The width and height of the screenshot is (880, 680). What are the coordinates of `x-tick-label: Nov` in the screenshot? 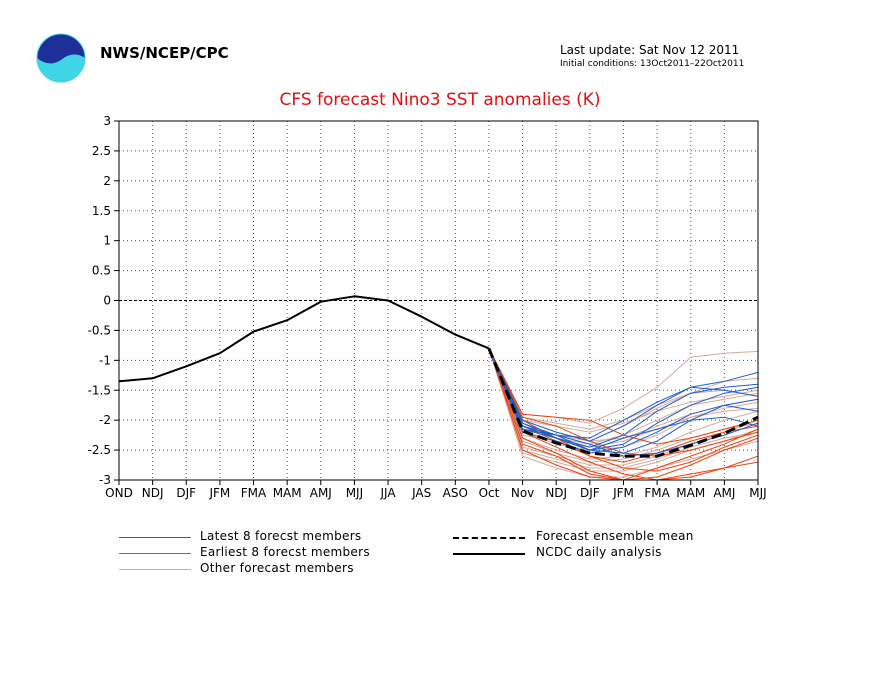 It's located at (522, 493).